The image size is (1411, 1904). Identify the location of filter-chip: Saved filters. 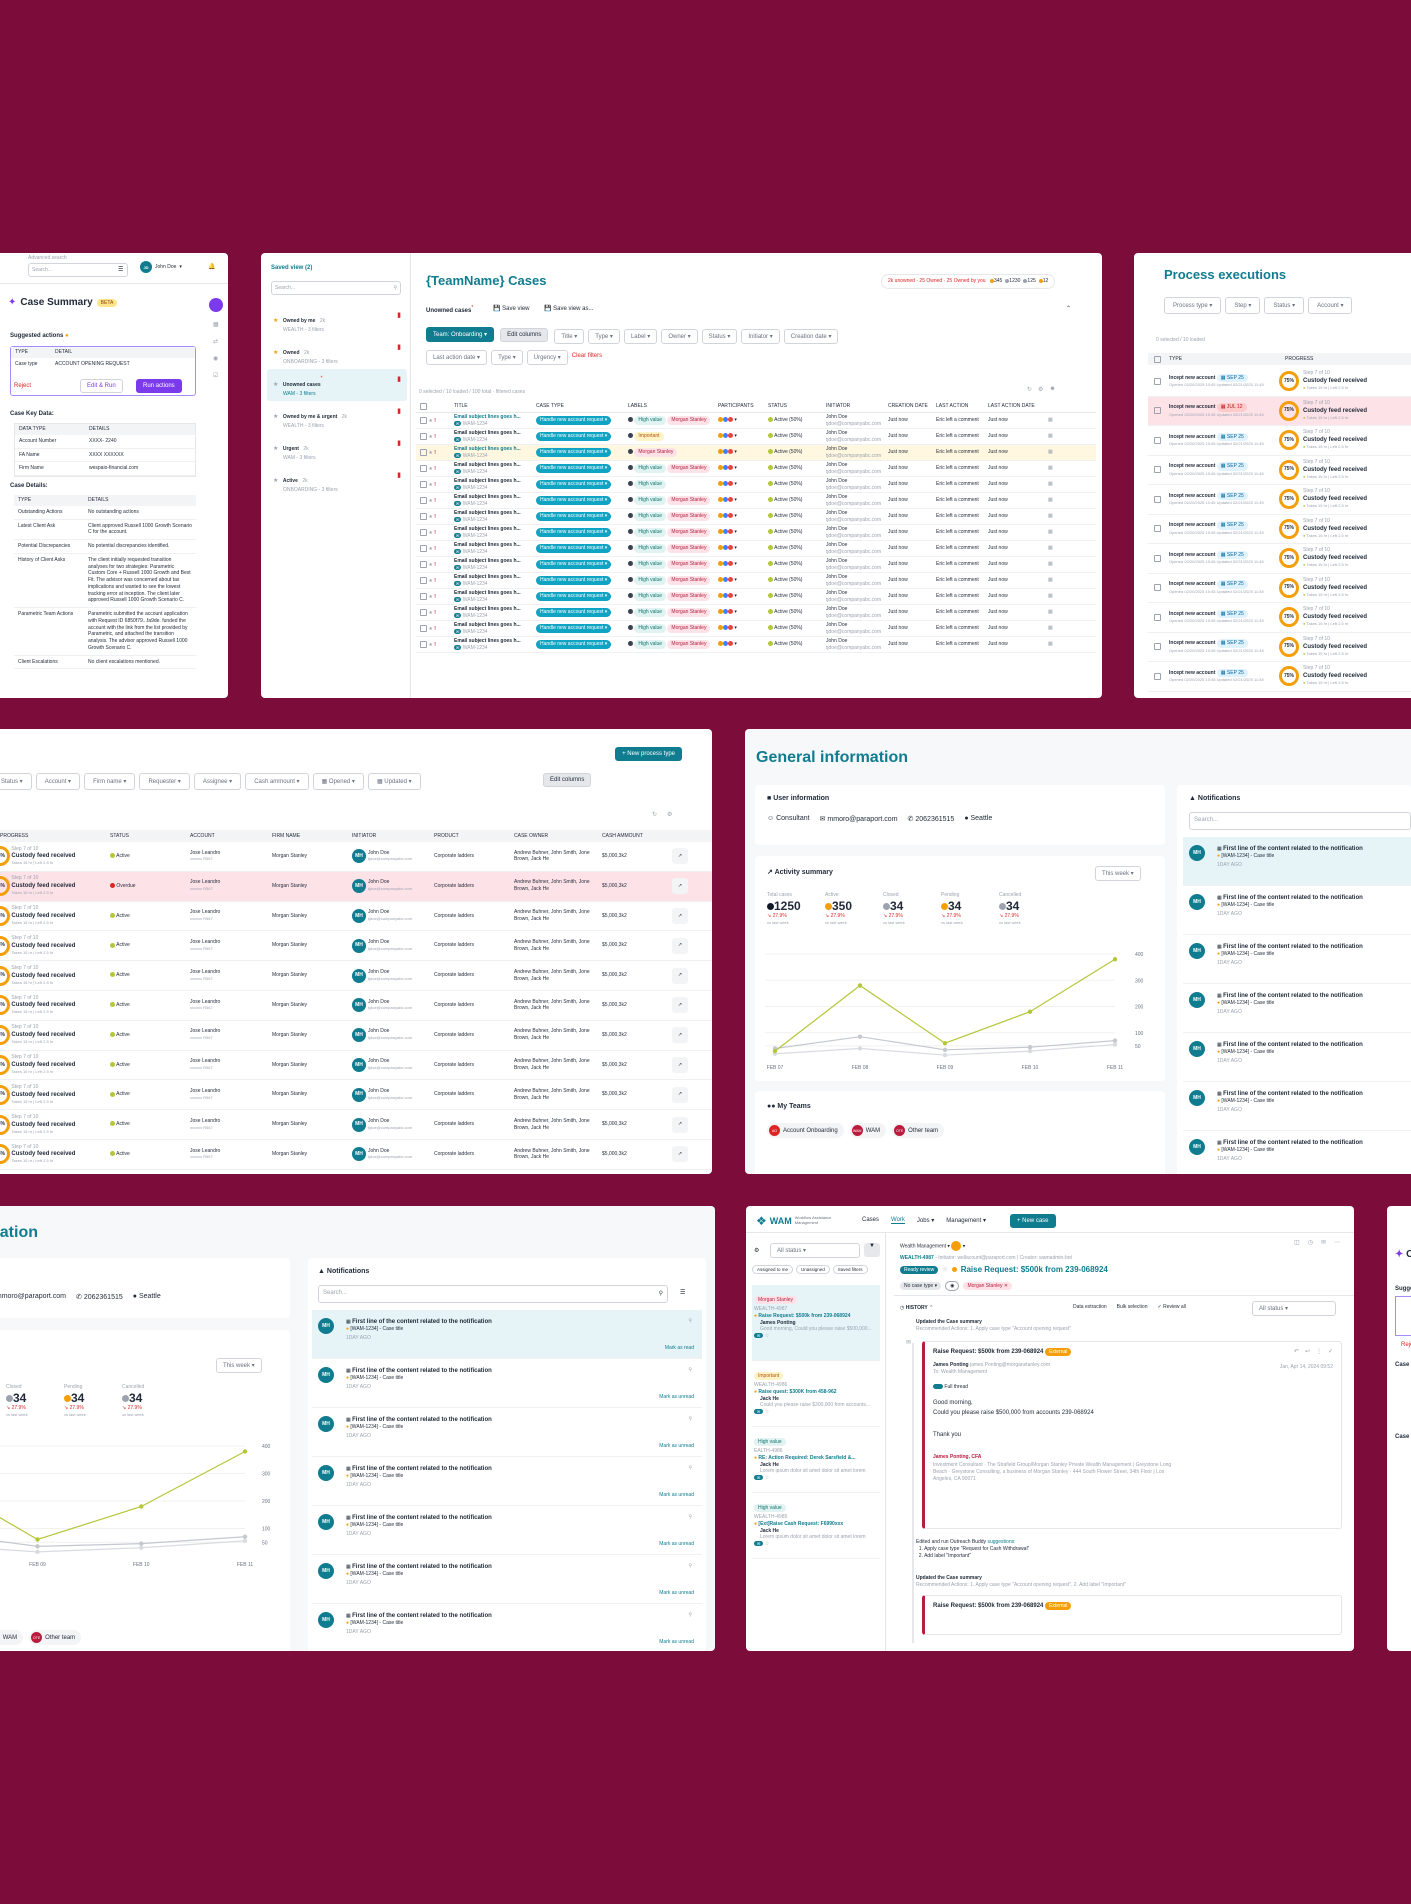
(850, 1269).